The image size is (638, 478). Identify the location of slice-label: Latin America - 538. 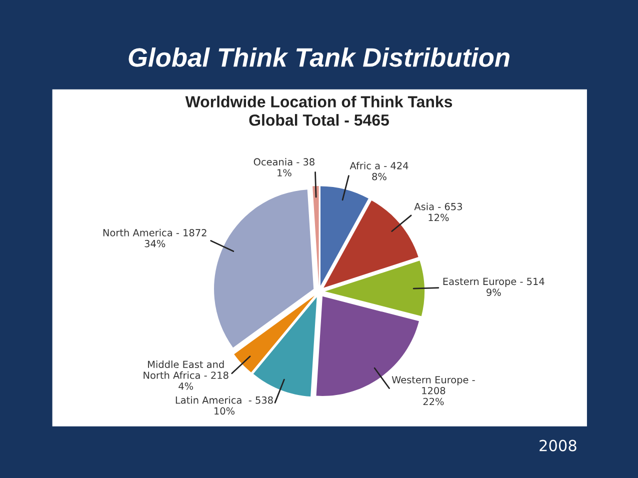
(224, 400).